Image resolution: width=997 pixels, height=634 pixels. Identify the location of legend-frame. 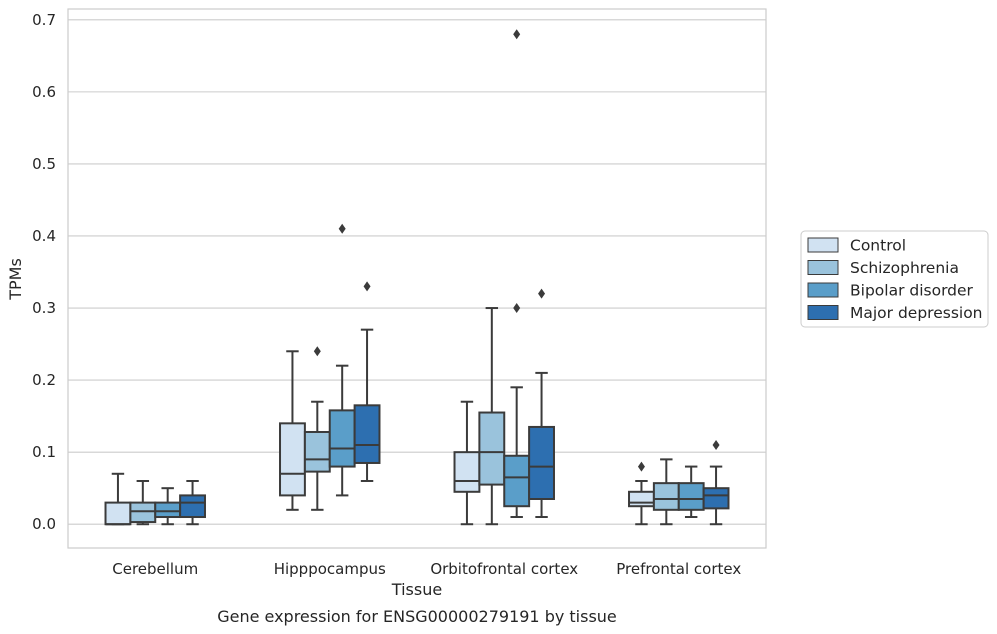
(894, 279).